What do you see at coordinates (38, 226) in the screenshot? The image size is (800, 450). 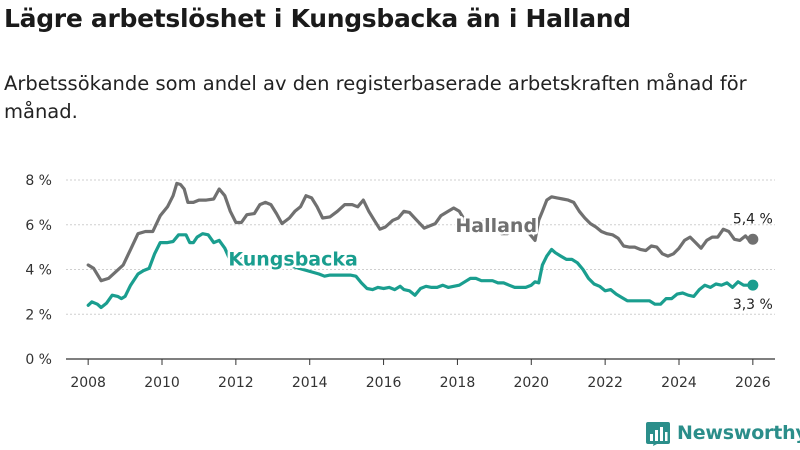 I see `y-tick-label: 6 %` at bounding box center [38, 226].